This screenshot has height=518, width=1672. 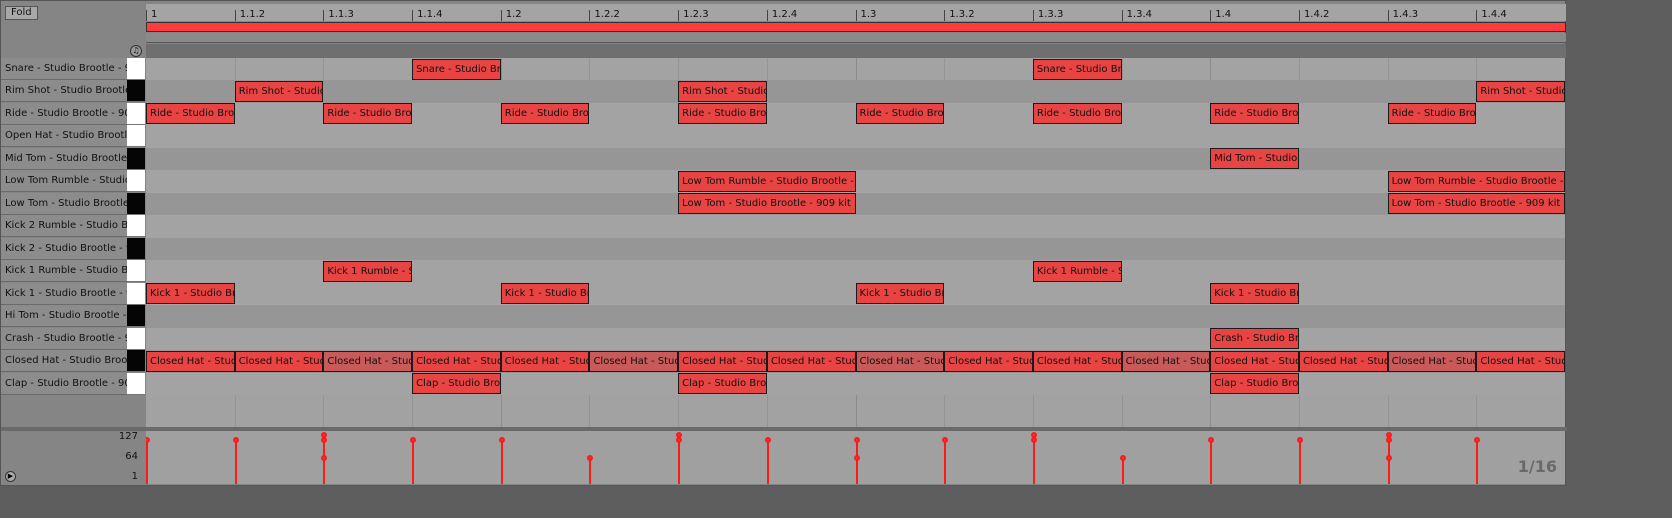 What do you see at coordinates (856, 27) in the screenshot?
I see `loop-brace` at bounding box center [856, 27].